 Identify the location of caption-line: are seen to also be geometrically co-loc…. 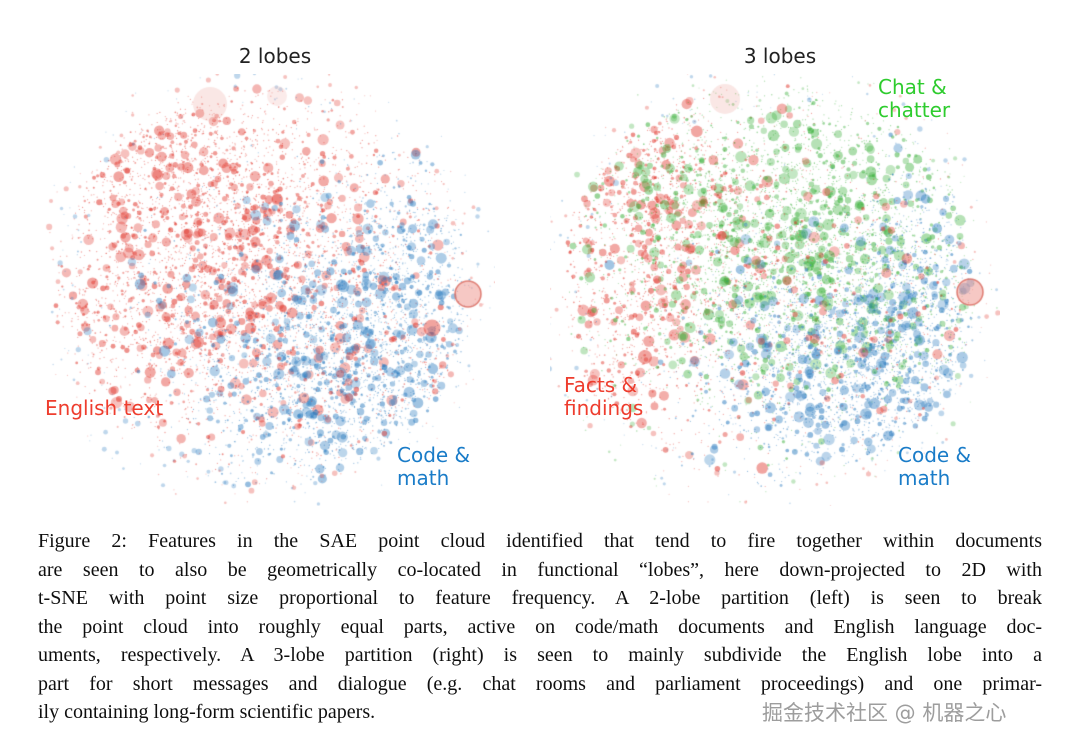
(540, 569).